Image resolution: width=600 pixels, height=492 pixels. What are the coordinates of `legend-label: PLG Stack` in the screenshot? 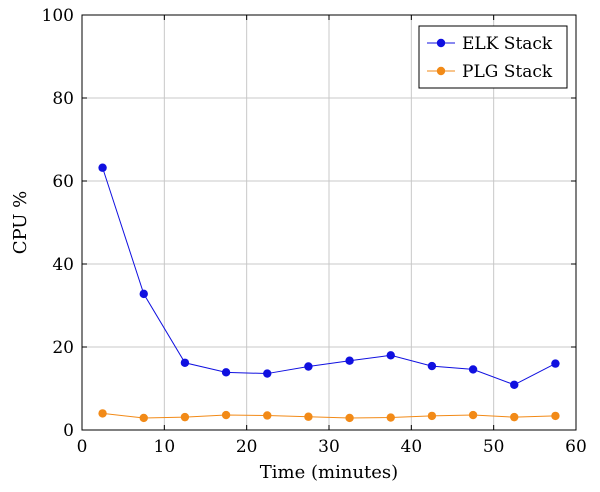 It's located at (507, 72).